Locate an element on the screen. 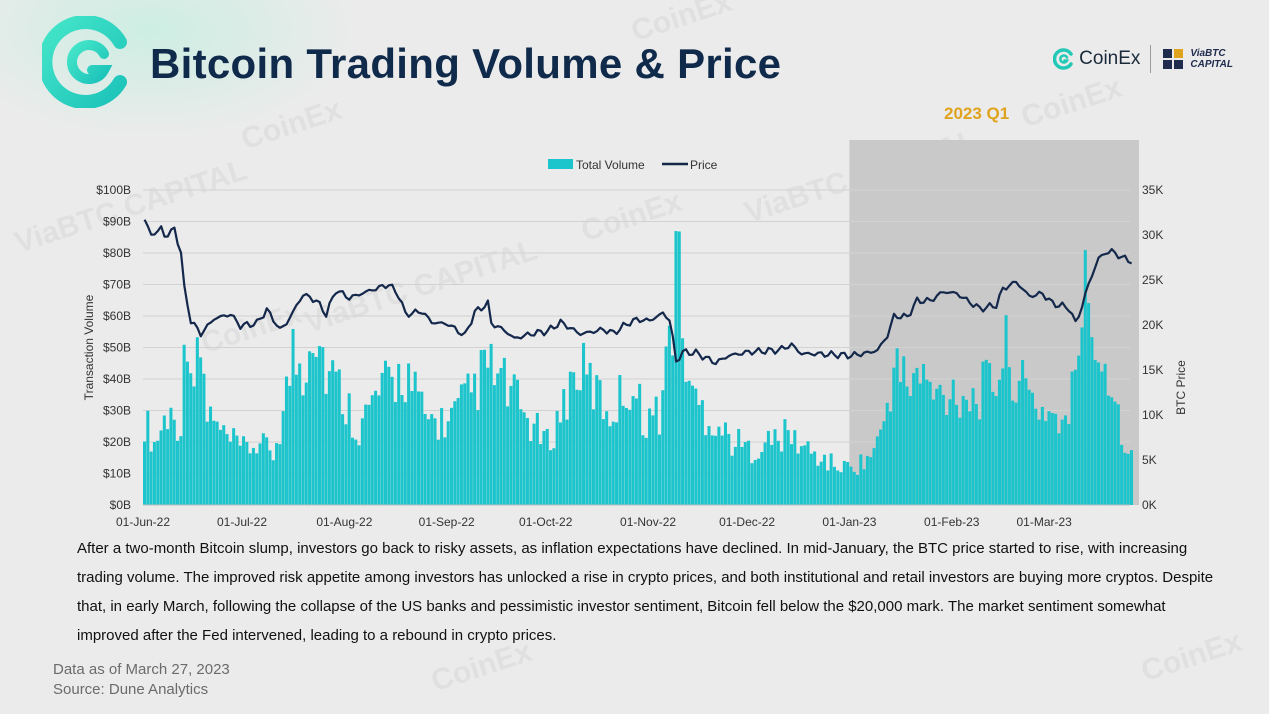 The image size is (1269, 714). x-tick-label: 01-Oct-22 is located at coordinates (546, 522).